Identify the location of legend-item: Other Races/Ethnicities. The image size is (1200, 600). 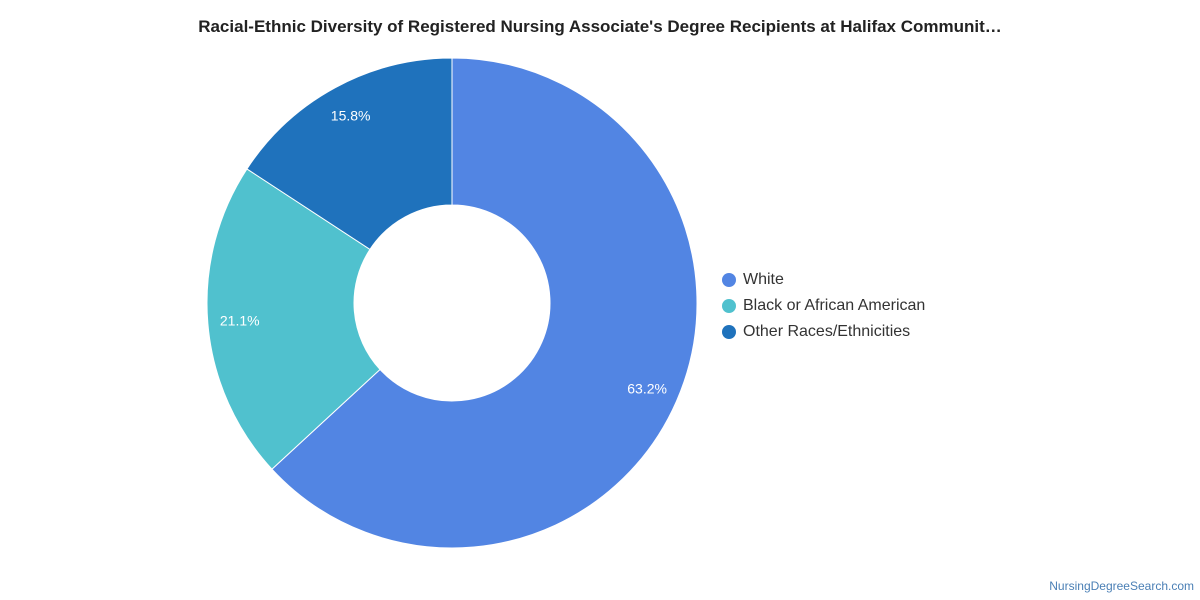
(823, 332).